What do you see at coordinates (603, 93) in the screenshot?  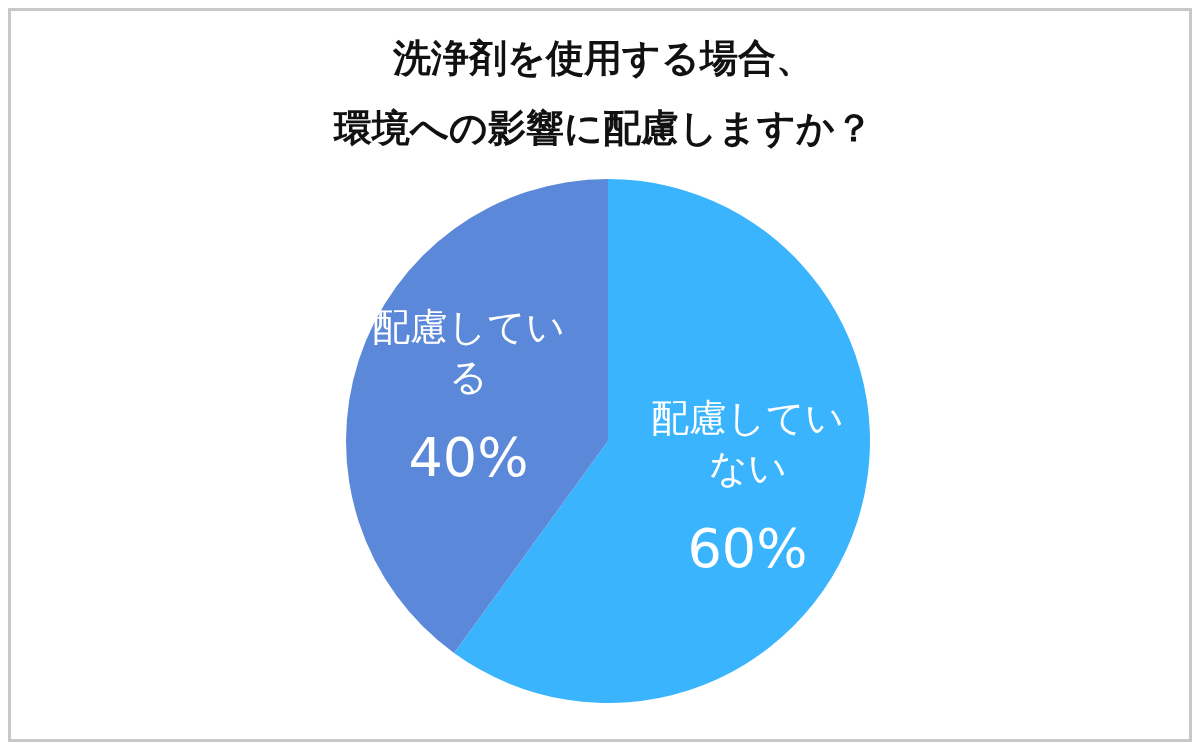 I see `chart-title: 洗浄剤を使用する場合、環境への影響に配慮しますか？` at bounding box center [603, 93].